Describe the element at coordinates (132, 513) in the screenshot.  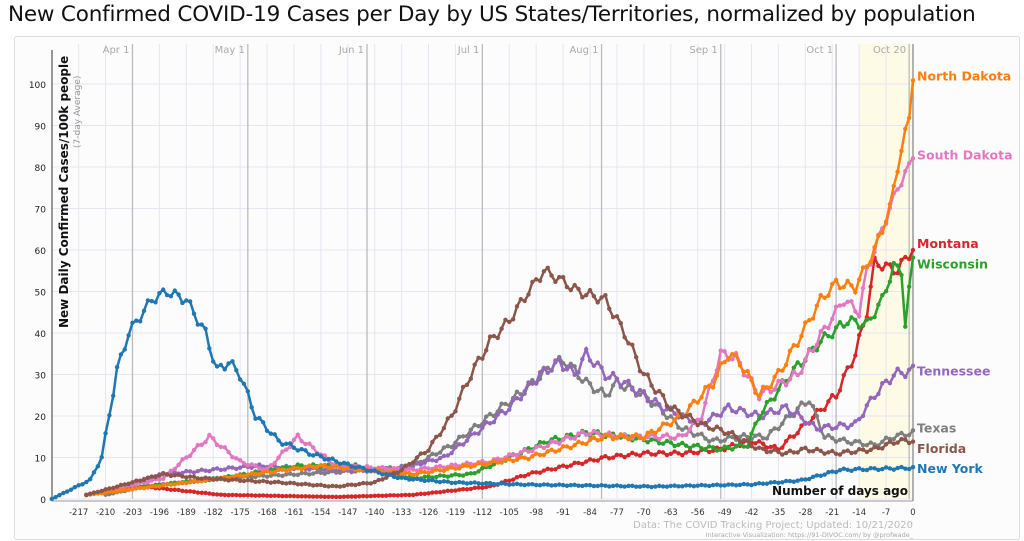
I see `x-tick-label: -203` at that location.